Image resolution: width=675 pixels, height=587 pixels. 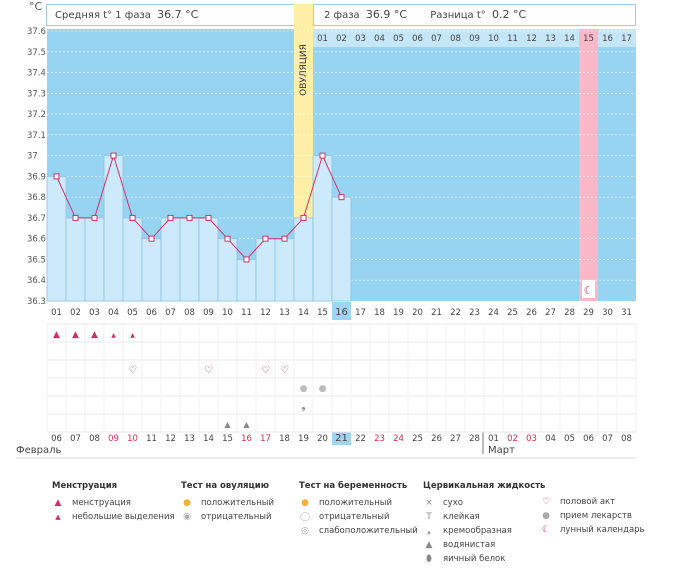 What do you see at coordinates (436, 439) in the screenshot?
I see `calendar-date-label: 26` at bounding box center [436, 439].